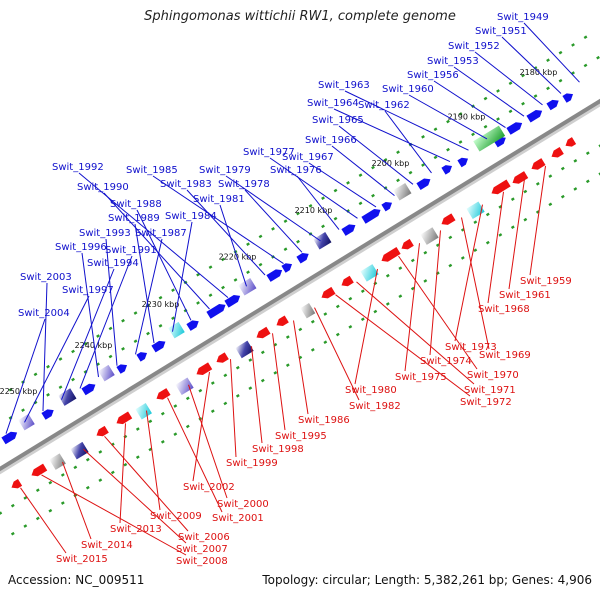 This screenshot has height=600, width=600. What do you see at coordinates (539, 72) in the screenshot?
I see `kbp-label: 2180 kbp` at bounding box center [539, 72].